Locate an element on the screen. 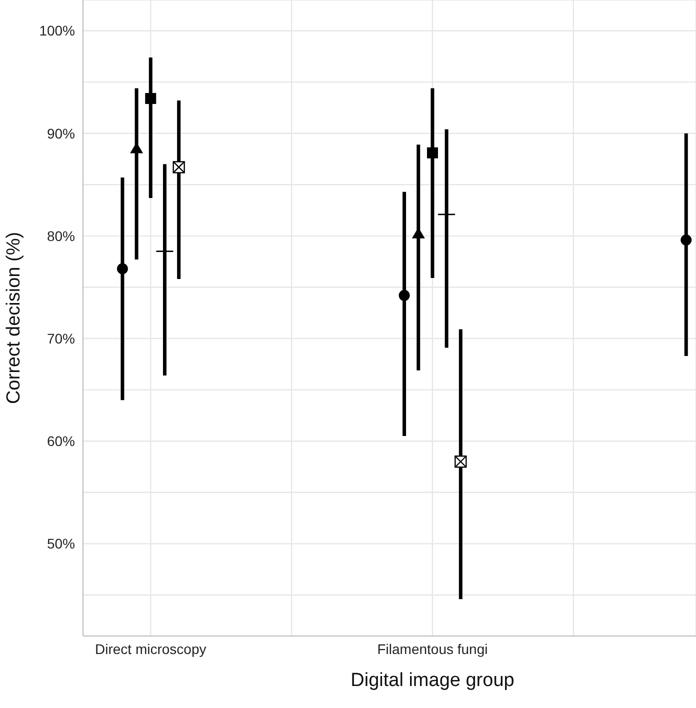  y-tick-label: 90% is located at coordinates (60, 133).